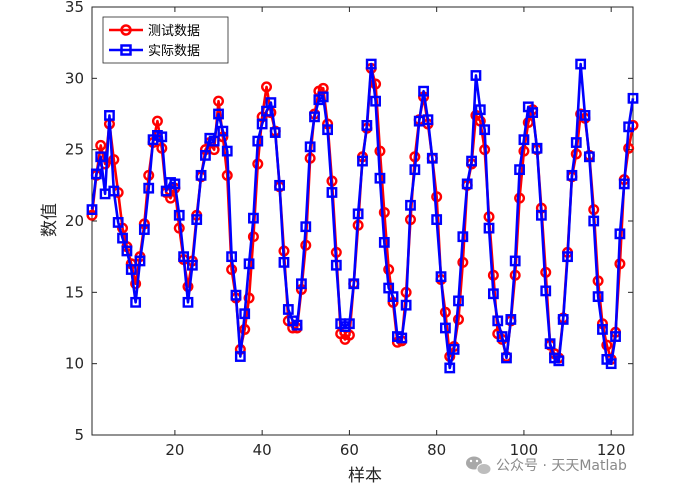 The width and height of the screenshot is (700, 492). I want to click on watermark: 公众号 · 天天Matlab, so click(546, 465).